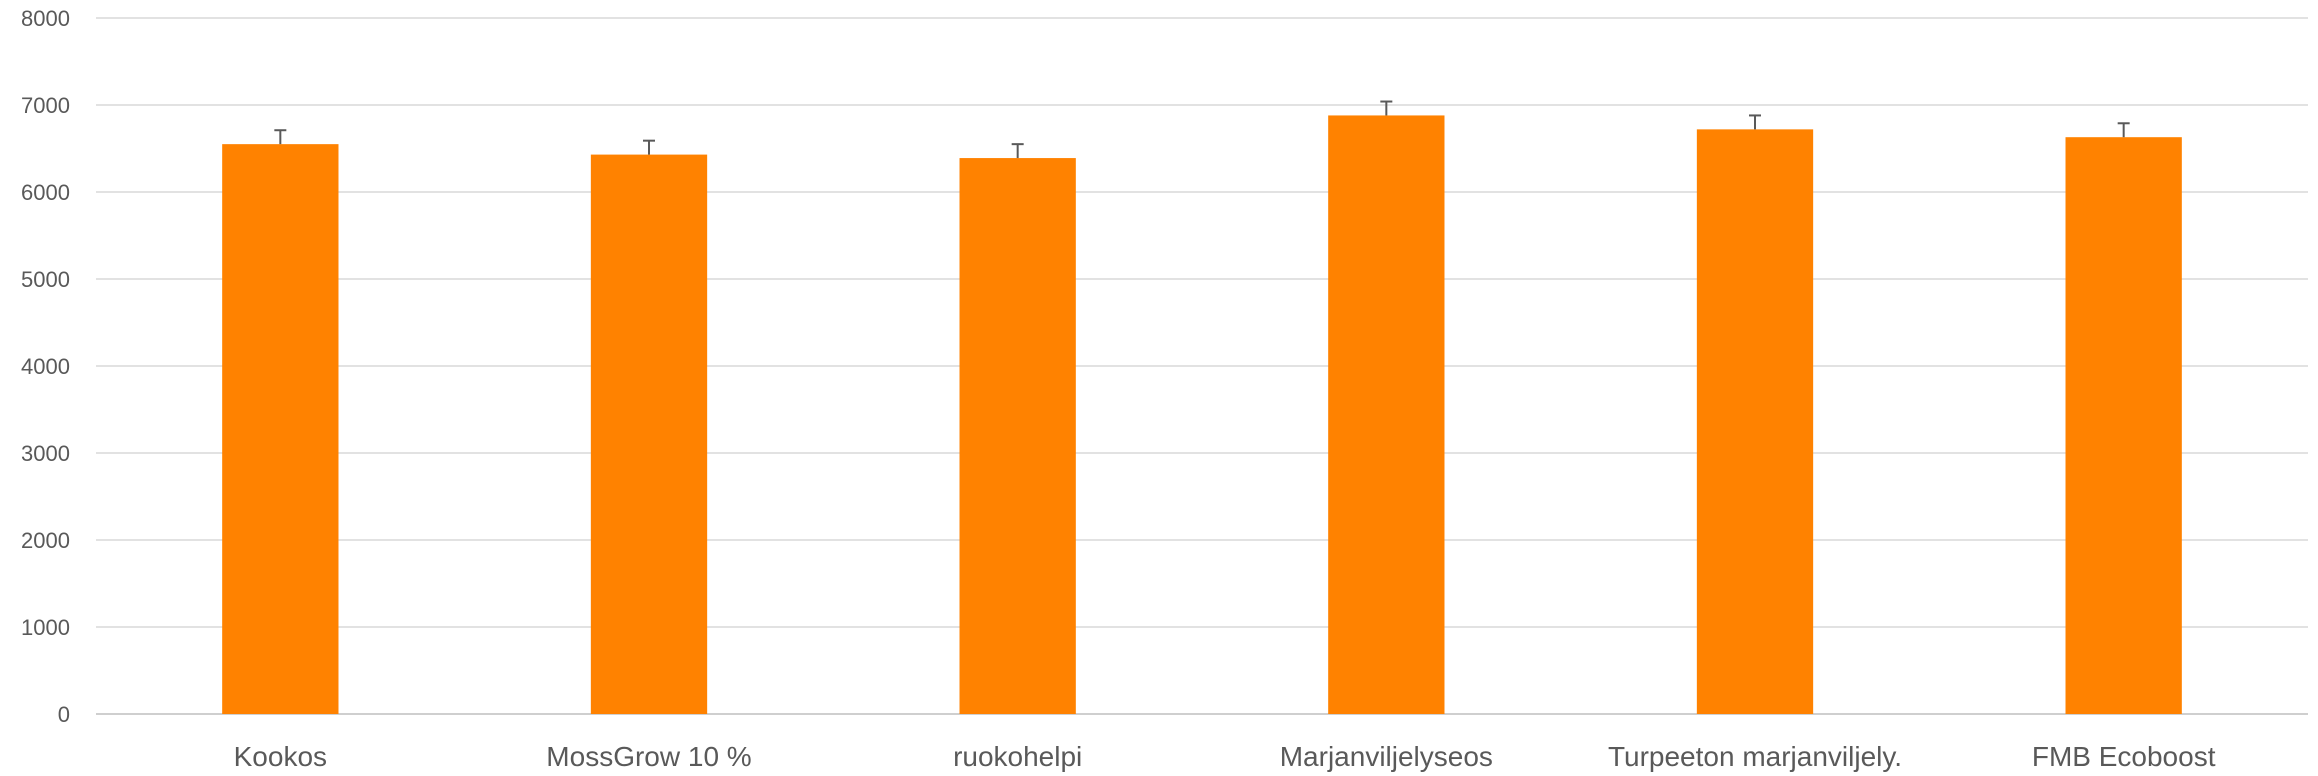 Image resolution: width=2318 pixels, height=776 pixels. Describe the element at coordinates (45, 540) in the screenshot. I see `y-tick-label: 2000` at that location.